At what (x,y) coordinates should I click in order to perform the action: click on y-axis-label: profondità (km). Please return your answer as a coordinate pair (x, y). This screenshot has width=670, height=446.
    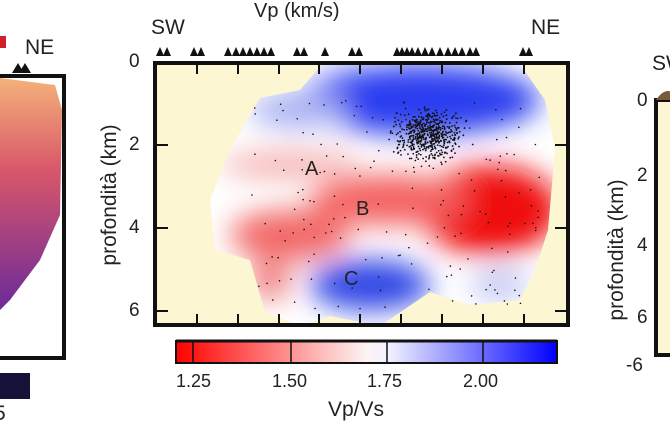
    Looking at the image, I should click on (109, 195).